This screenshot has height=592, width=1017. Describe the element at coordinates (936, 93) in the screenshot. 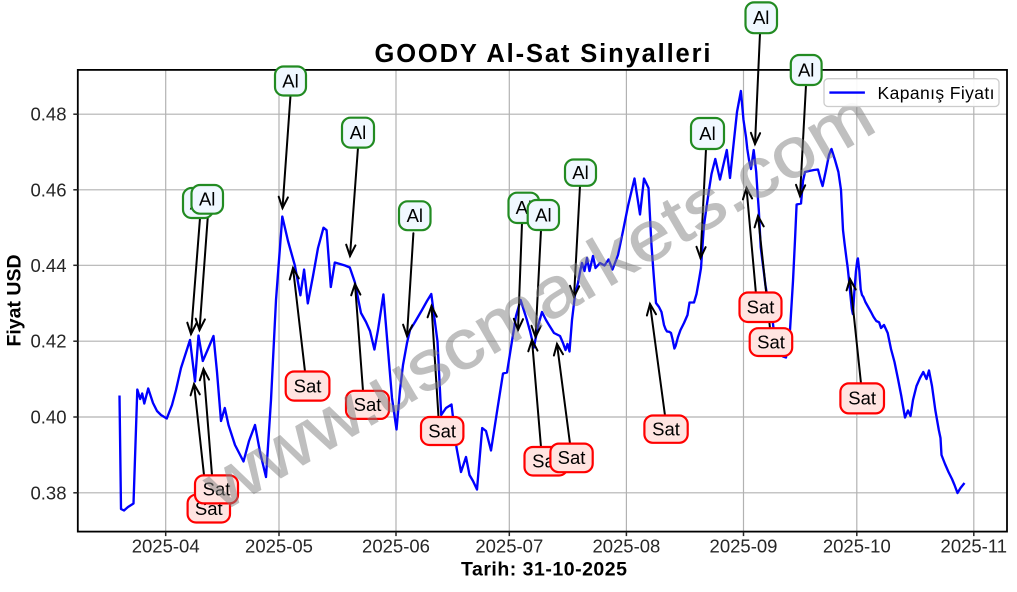

I see `svg-text: Kapanış Fiyatı` at that location.